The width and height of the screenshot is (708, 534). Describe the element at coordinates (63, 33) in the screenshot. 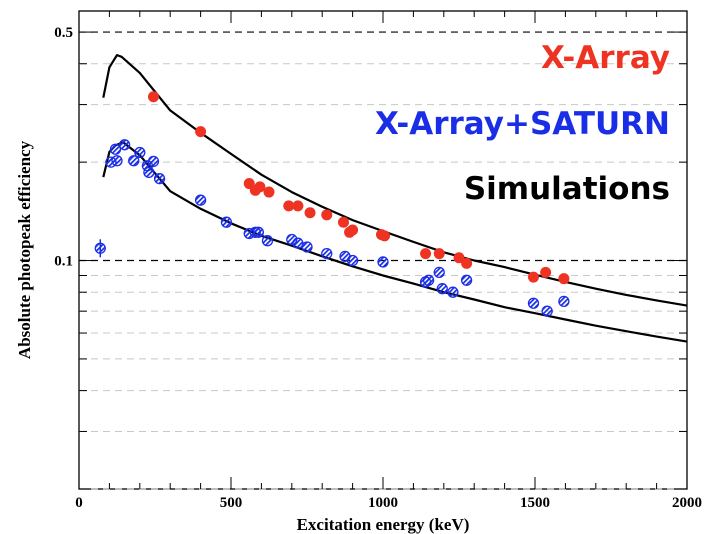

I see `y-tick-label: 0.5` at that location.